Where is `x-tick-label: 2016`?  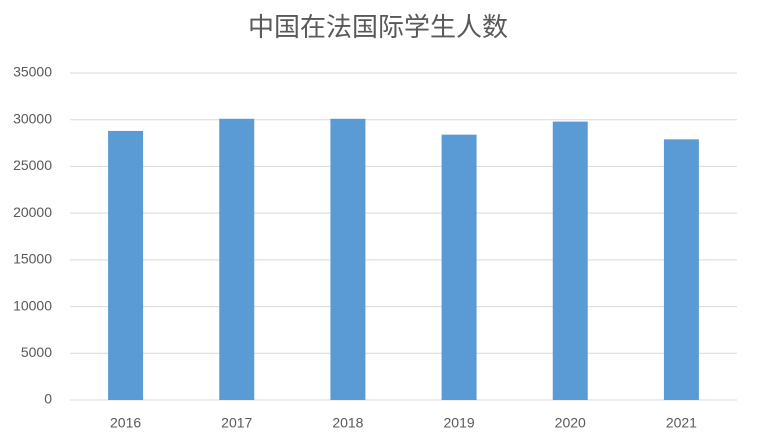
x-tick-label: 2016 is located at coordinates (125, 423).